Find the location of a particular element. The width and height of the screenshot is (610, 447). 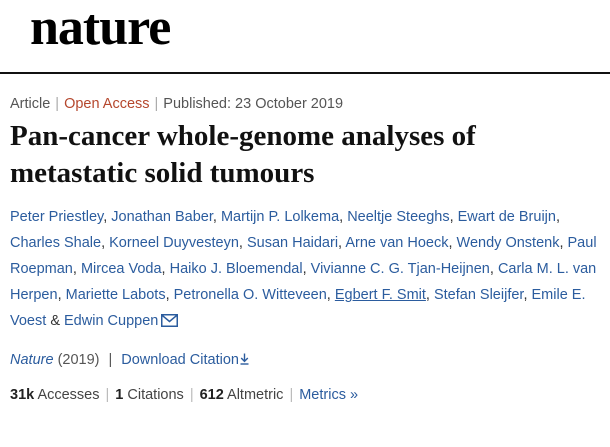

download-citation-link: Download Citation is located at coordinates (185, 360).